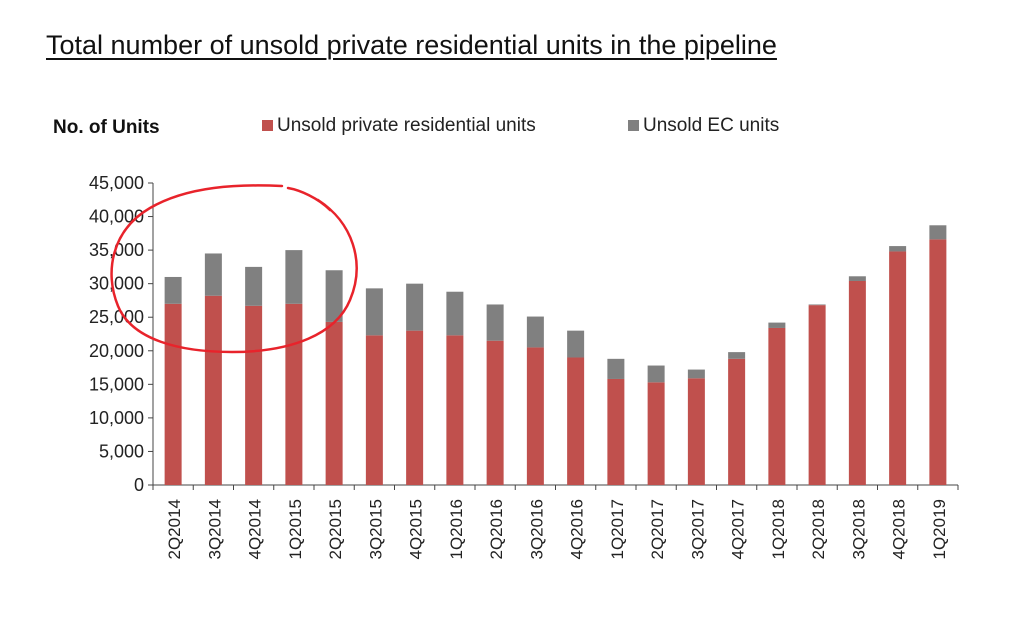 The height and width of the screenshot is (625, 1024). What do you see at coordinates (116, 183) in the screenshot?
I see `y-tick-label: 45,000` at bounding box center [116, 183].